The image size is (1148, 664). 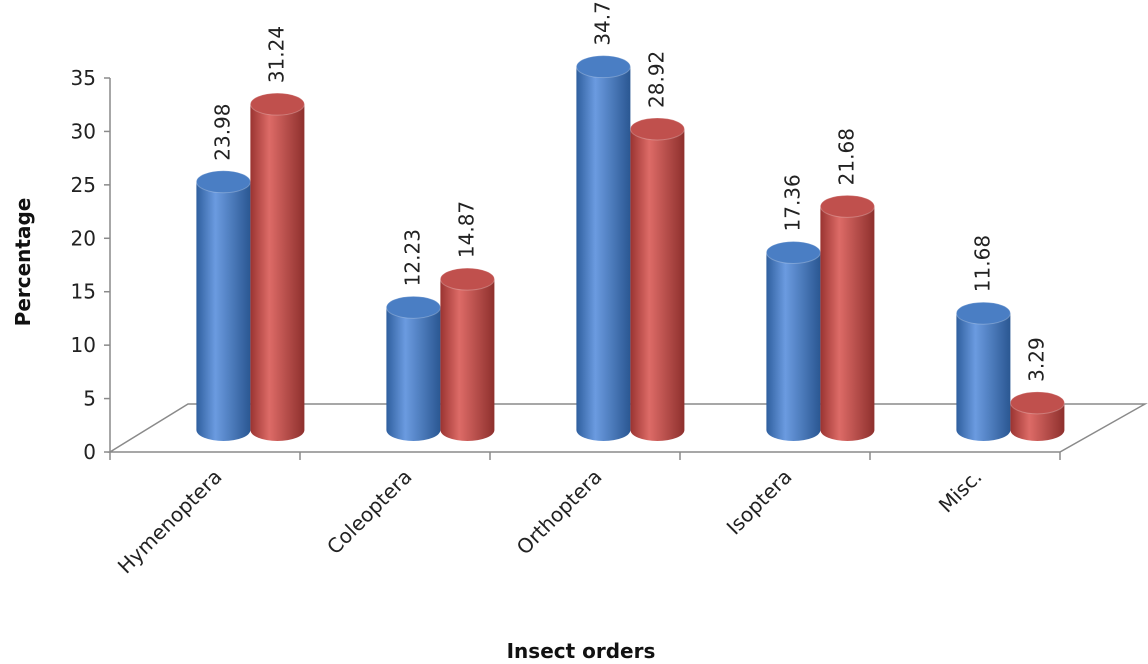 I want to click on x-tick-label: Hymenoptera, so click(x=170, y=522).